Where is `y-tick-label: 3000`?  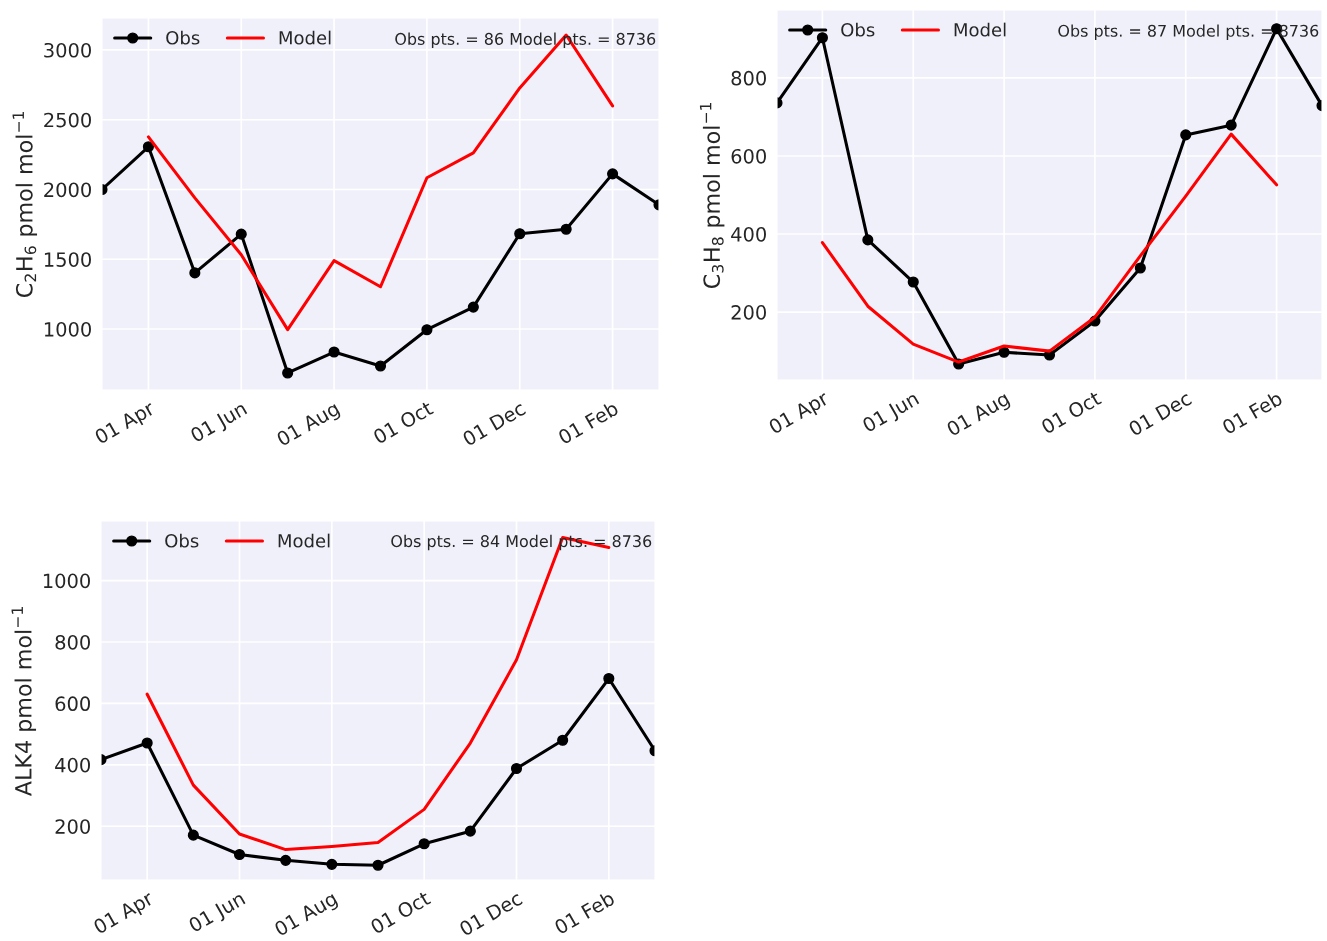 y-tick-label: 3000 is located at coordinates (67, 50).